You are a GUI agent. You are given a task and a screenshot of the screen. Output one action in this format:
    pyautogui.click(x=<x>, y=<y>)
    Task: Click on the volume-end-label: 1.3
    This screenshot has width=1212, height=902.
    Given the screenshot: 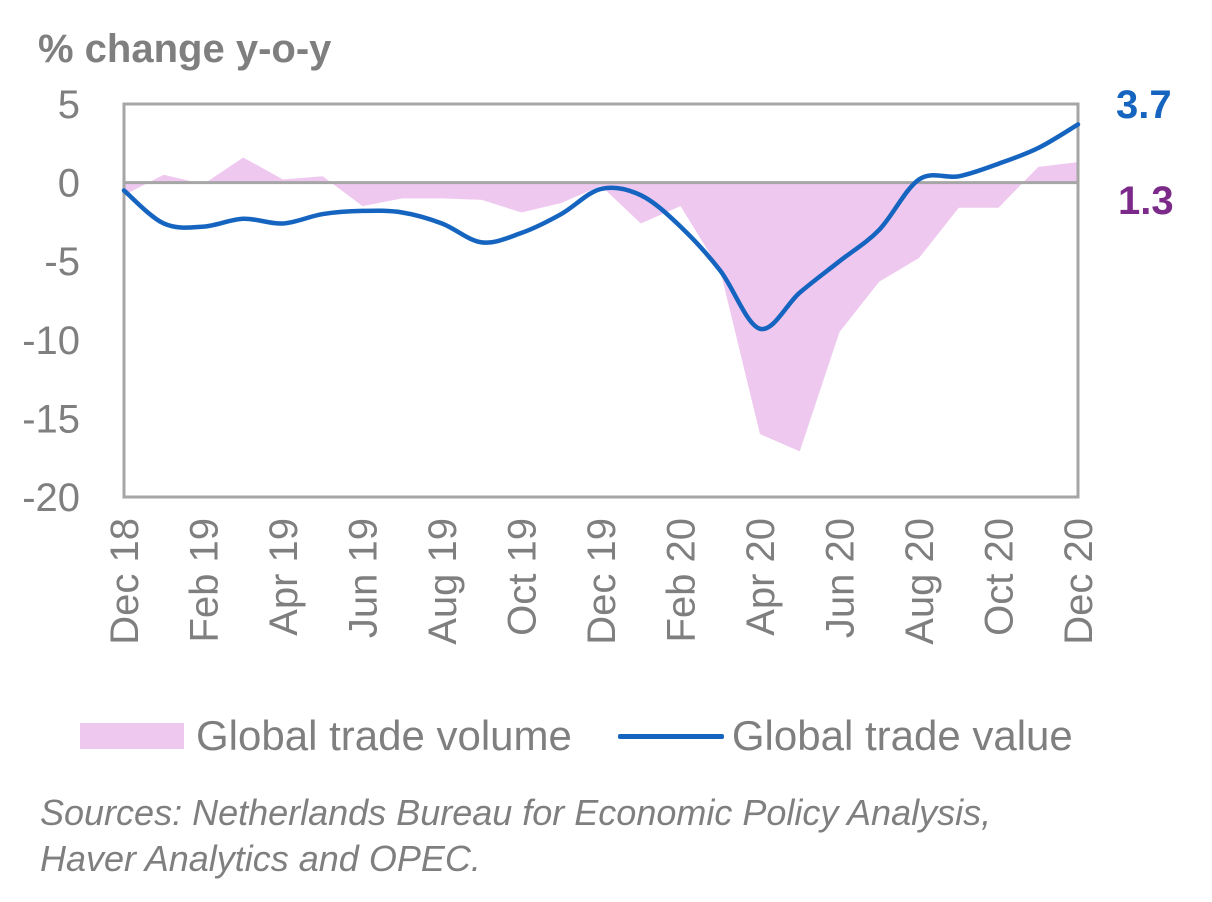 What is the action you would take?
    pyautogui.click(x=1146, y=201)
    